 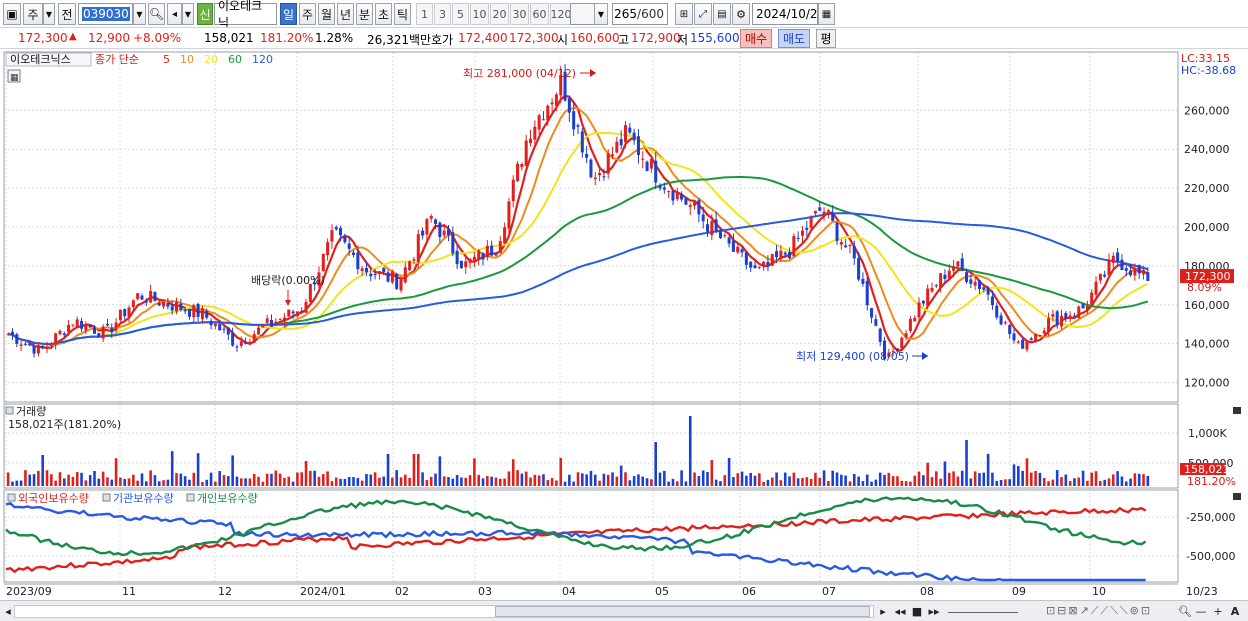 What do you see at coordinates (8, 611) in the screenshot?
I see `scroll-left-icon: ◂` at bounding box center [8, 611].